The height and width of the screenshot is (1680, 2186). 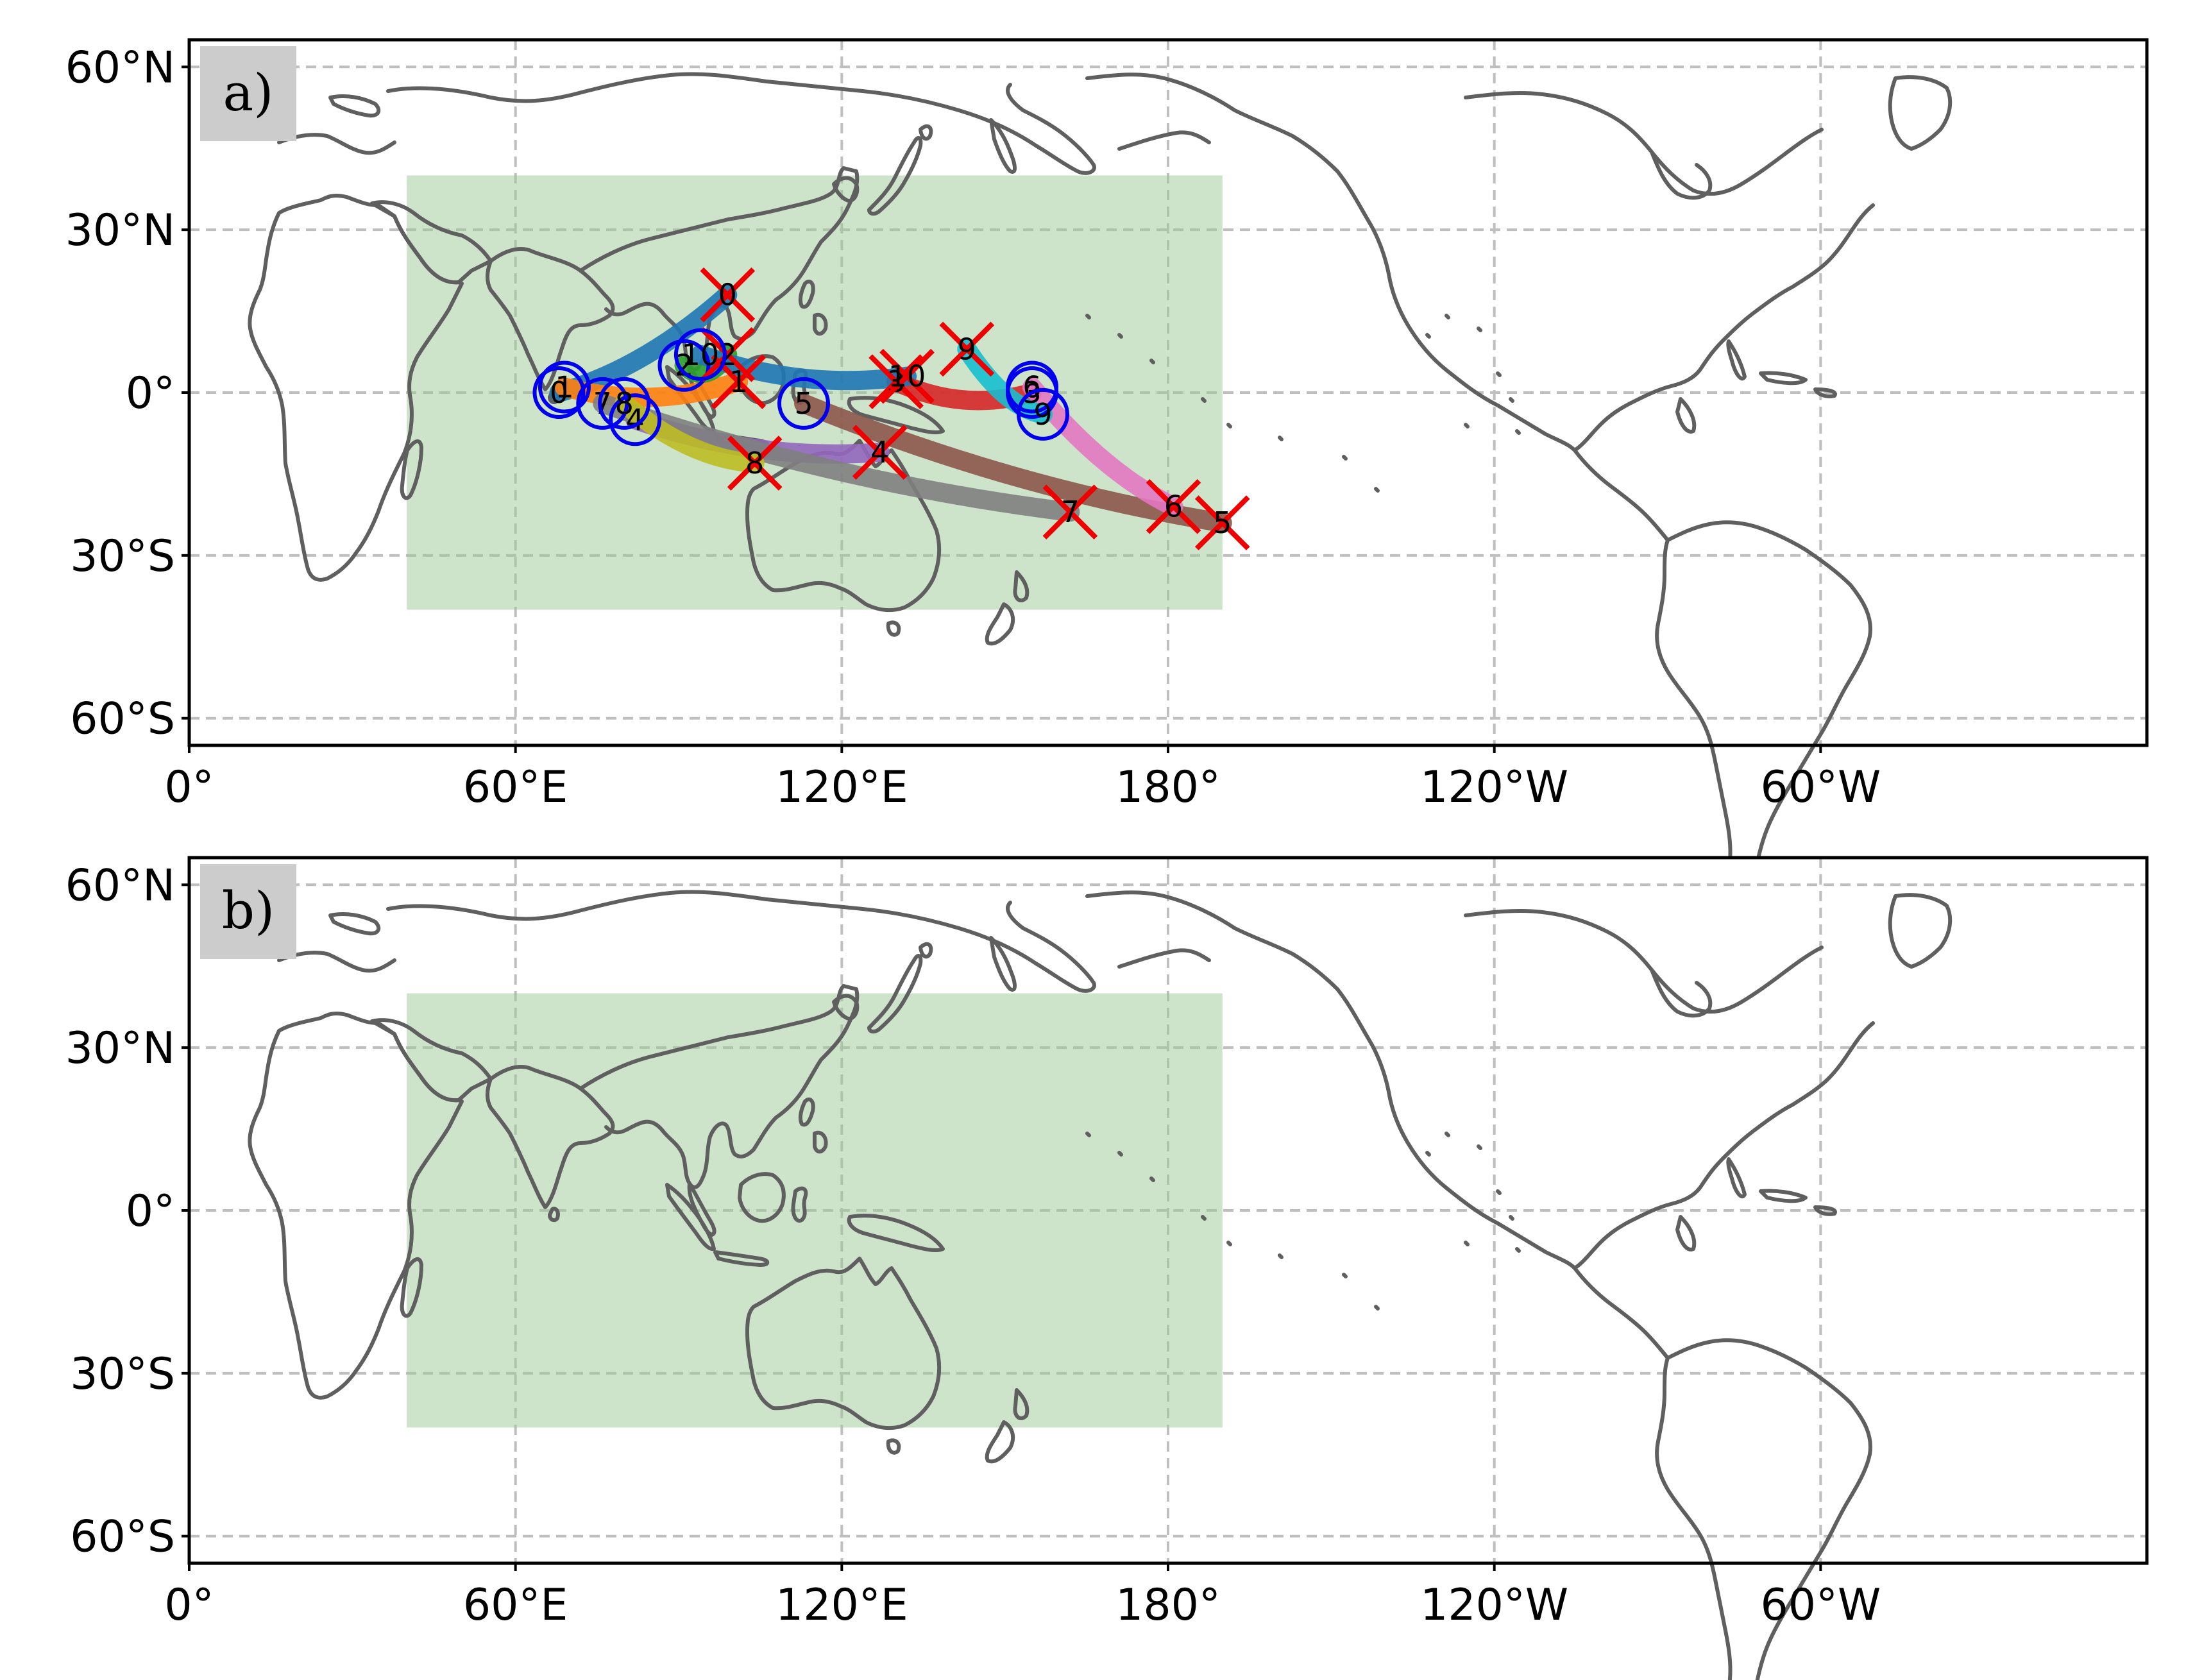 I want to click on panel-b-label: b), so click(x=248, y=911).